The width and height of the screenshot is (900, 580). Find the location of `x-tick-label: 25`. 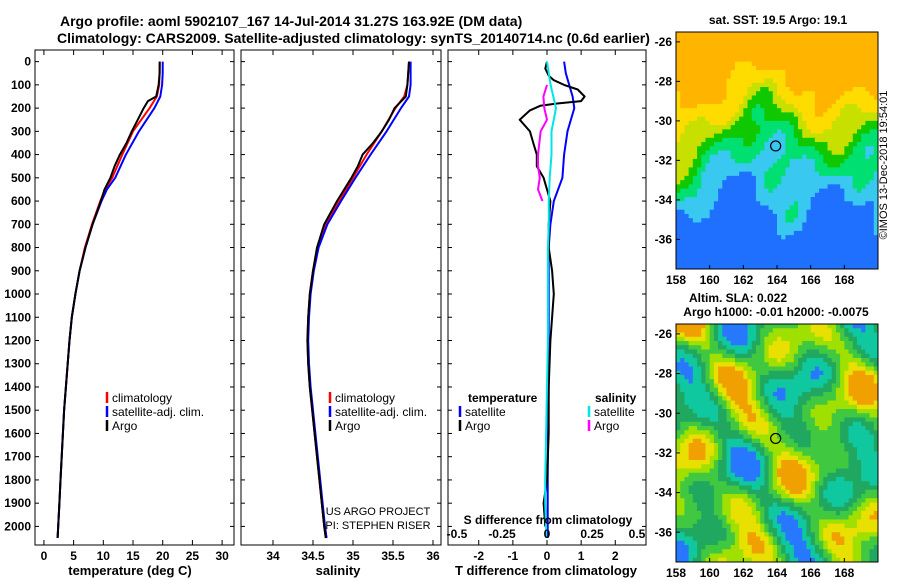

x-tick-label: 25 is located at coordinates (193, 556).